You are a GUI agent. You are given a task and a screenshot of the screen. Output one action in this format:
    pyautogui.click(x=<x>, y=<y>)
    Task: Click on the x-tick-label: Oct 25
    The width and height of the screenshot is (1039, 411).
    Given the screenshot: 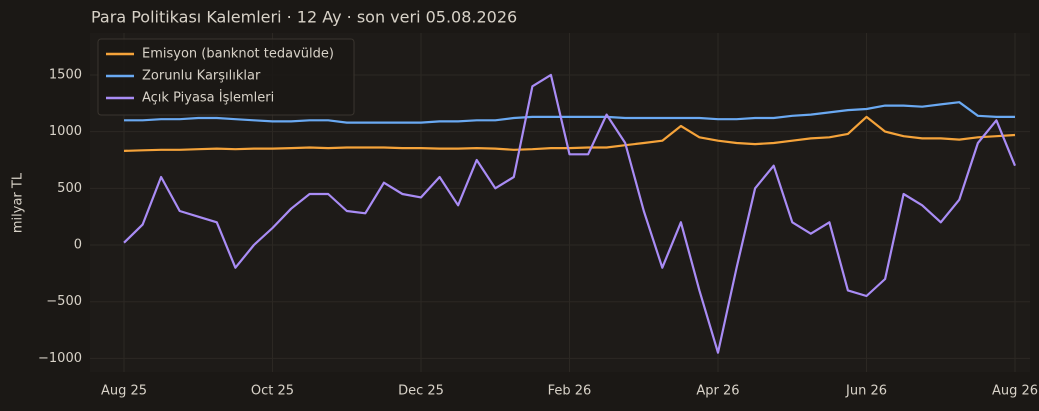 What is the action you would take?
    pyautogui.click(x=272, y=391)
    